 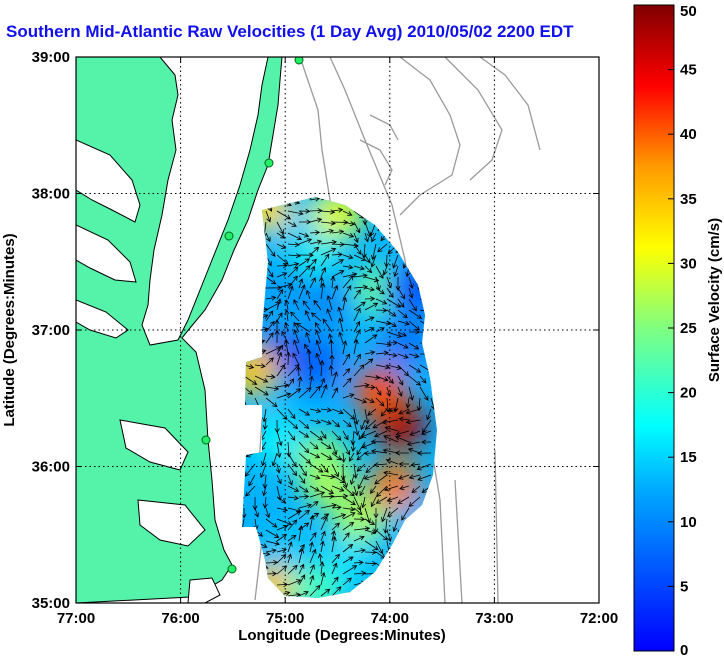 I want to click on colorbar-tick-label: 10, so click(x=688, y=522).